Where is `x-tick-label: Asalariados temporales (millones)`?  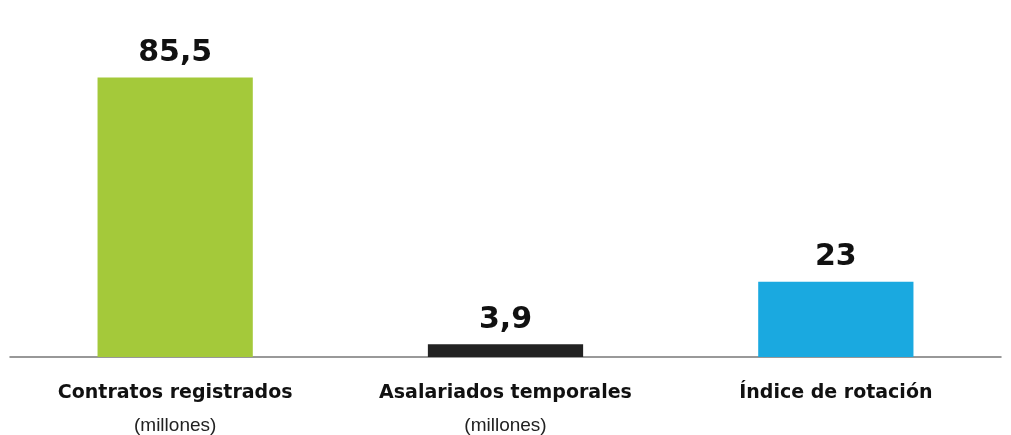
x-tick-label: Asalariados temporales (millones) is located at coordinates (505, 407).